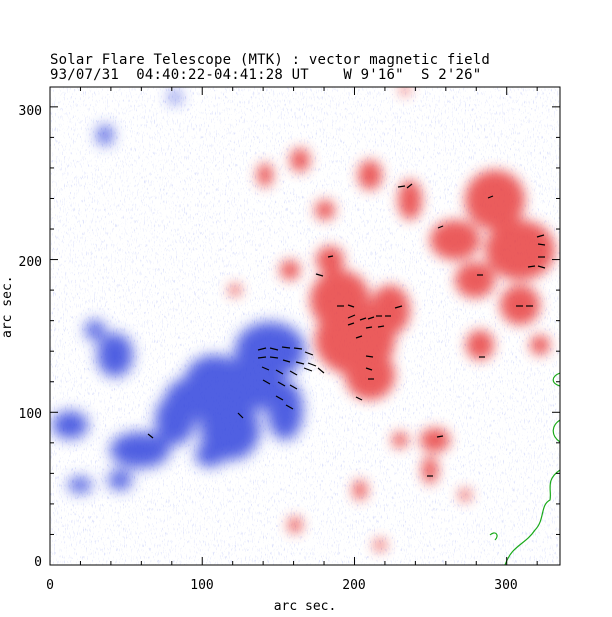 The image size is (612, 617). I want to click on y-tick-label: 0, so click(38, 562).